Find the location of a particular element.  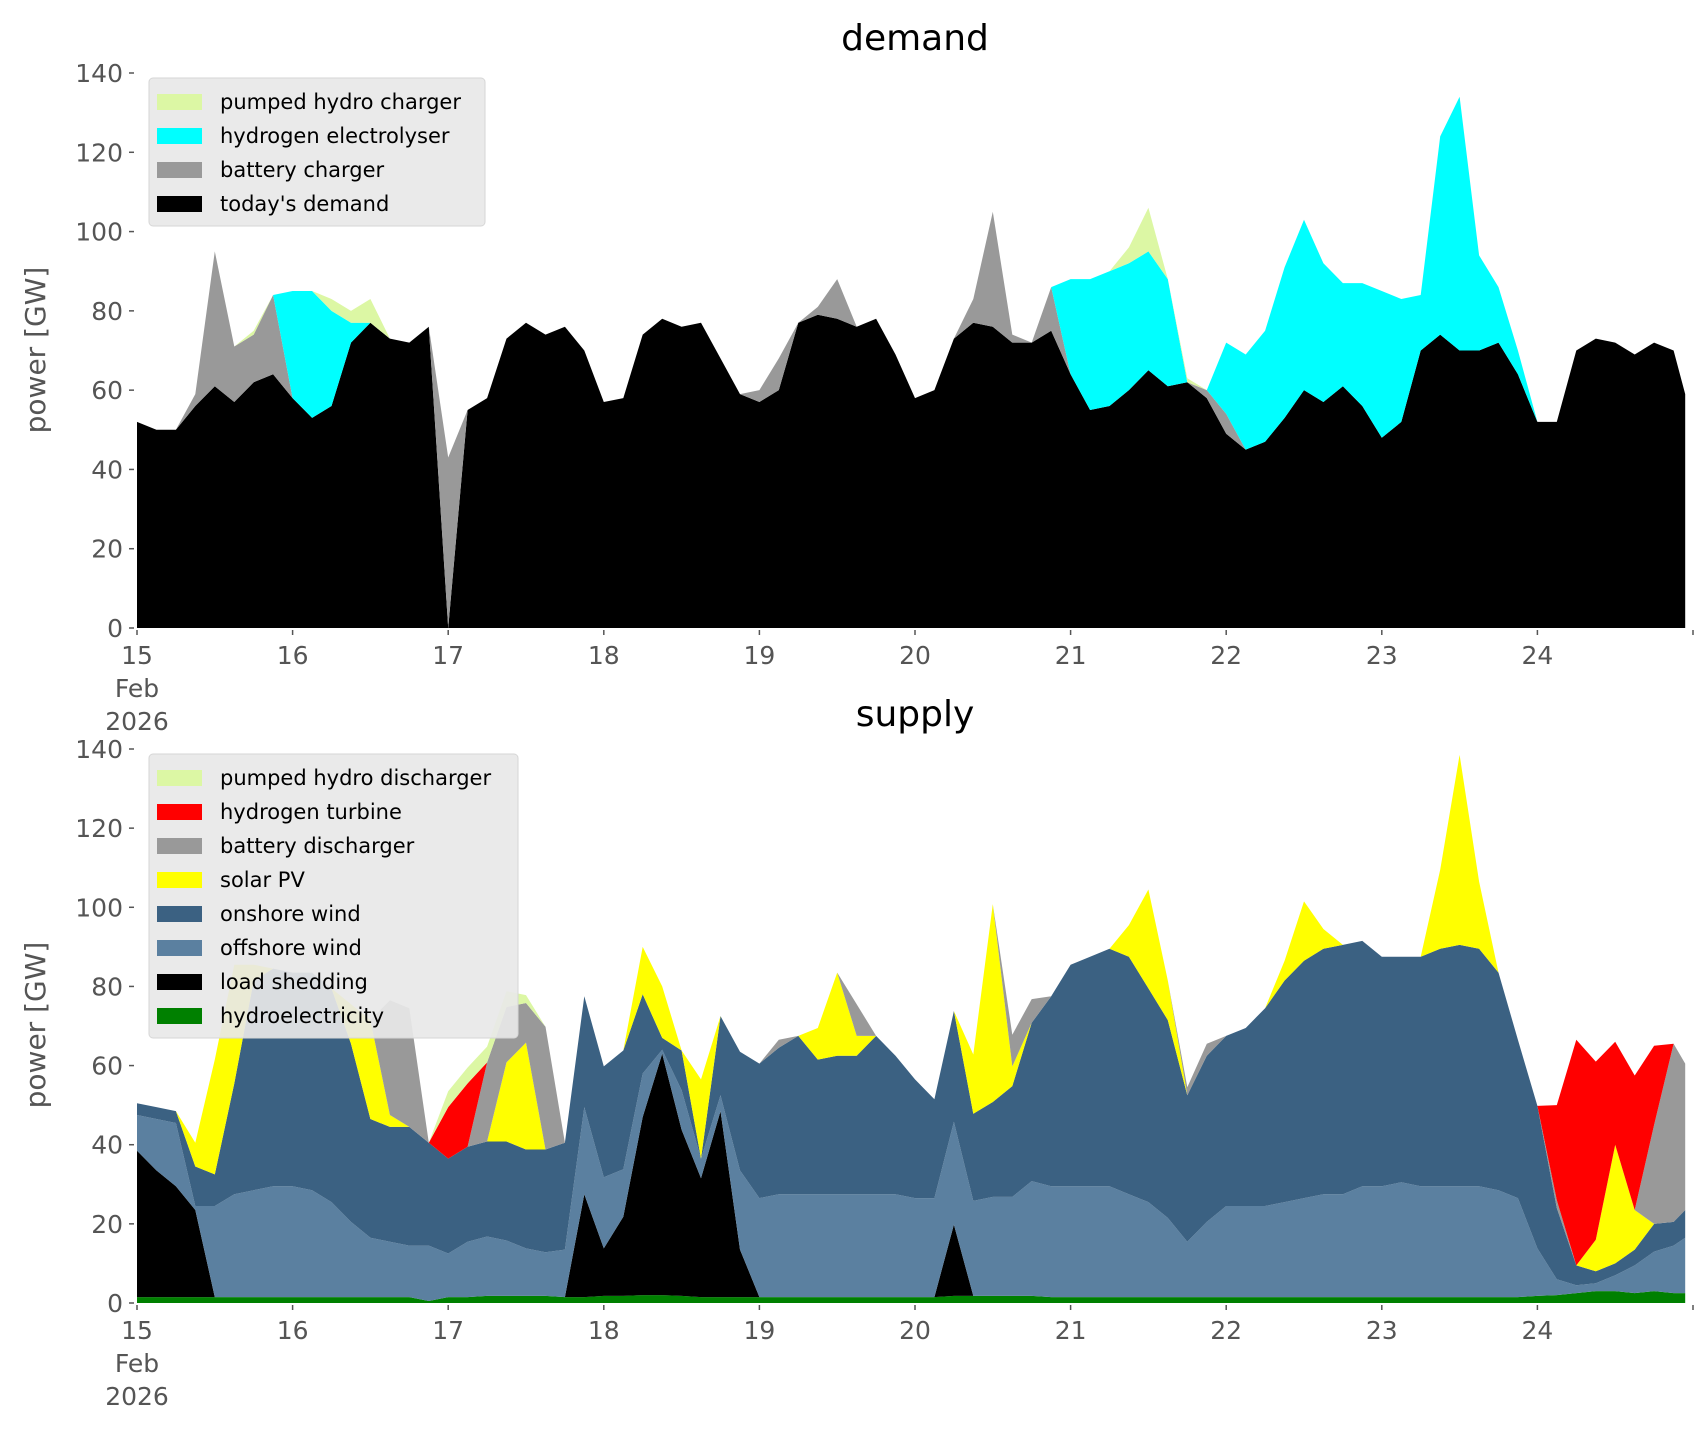

supply-x-axis: 15 Feb 2026 16 17 18 19 20 21 22 23 24 is located at coordinates (899, 1357).